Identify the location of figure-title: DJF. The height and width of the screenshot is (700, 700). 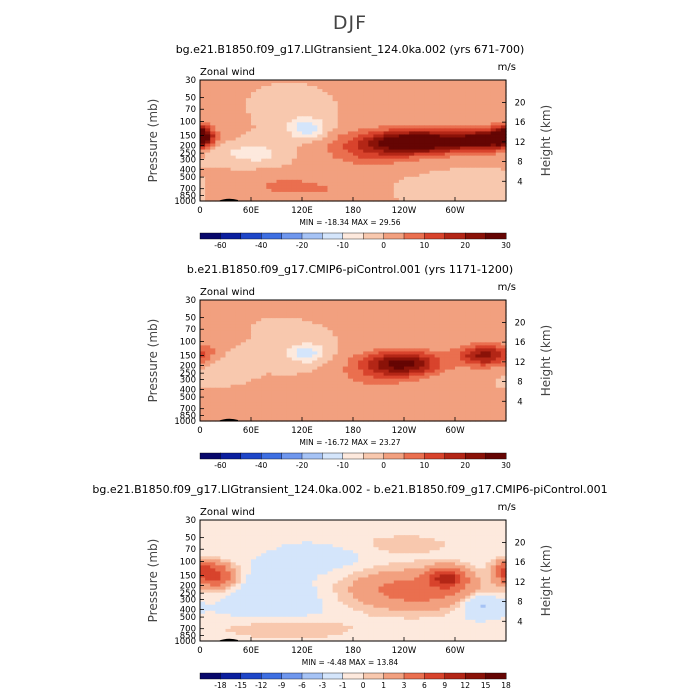
(350, 23).